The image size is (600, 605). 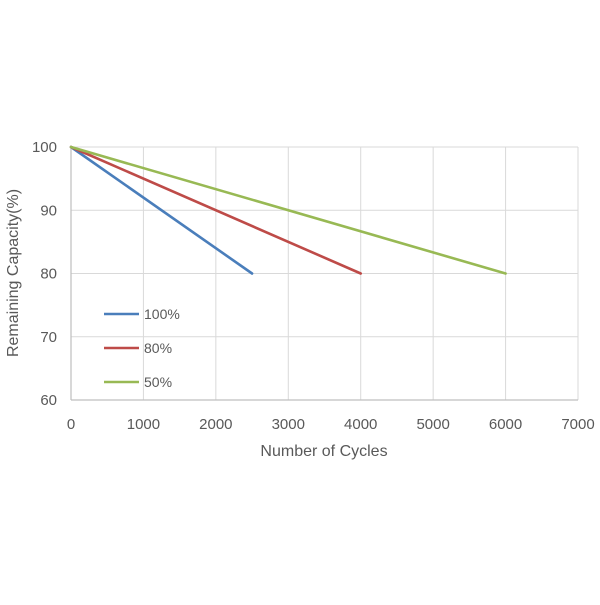 What do you see at coordinates (505, 424) in the screenshot?
I see `x-tick-label-6000: 6000` at bounding box center [505, 424].